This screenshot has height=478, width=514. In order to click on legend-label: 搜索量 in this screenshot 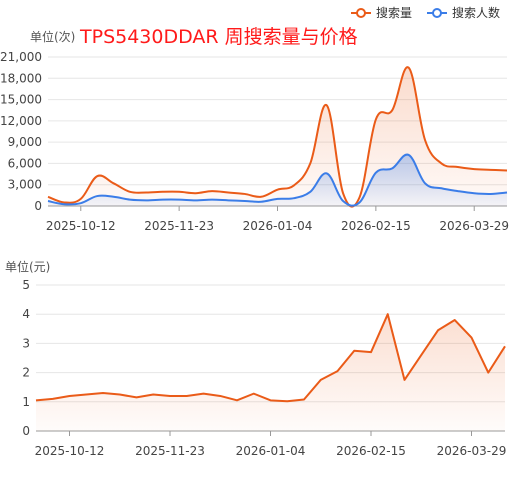, I will do `click(393, 13)`.